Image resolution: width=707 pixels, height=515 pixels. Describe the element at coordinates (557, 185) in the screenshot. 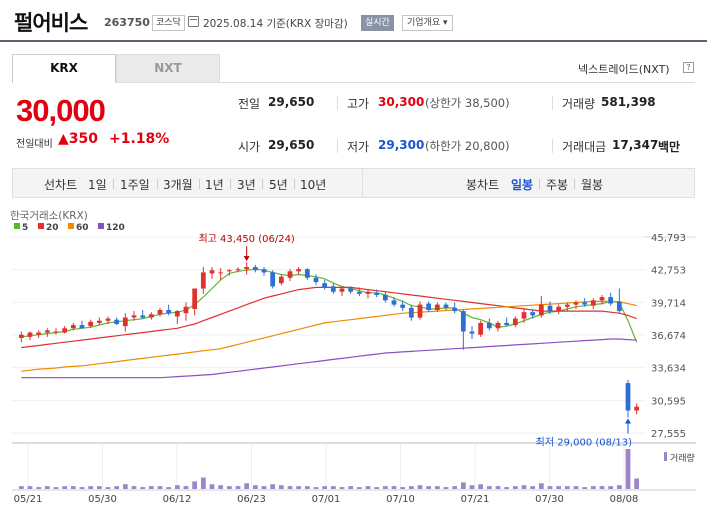

I see `candle-weekly: 주봉` at that location.